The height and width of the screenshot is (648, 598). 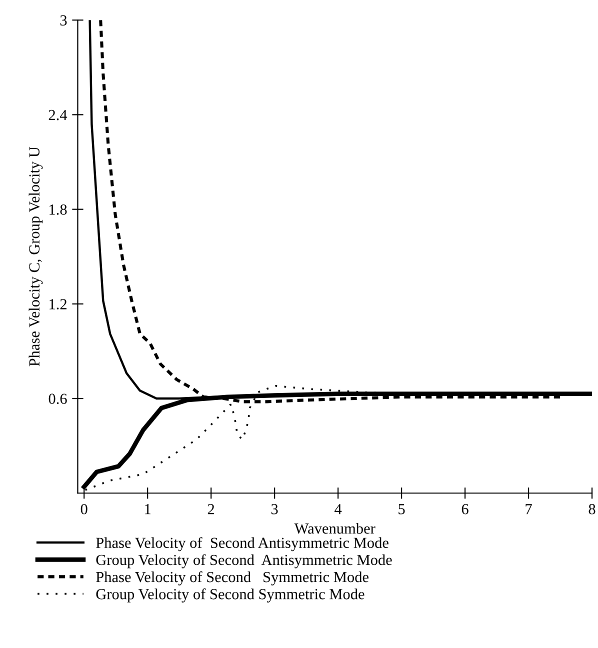 What do you see at coordinates (592, 509) in the screenshot?
I see `x-tick-label: 8` at bounding box center [592, 509].